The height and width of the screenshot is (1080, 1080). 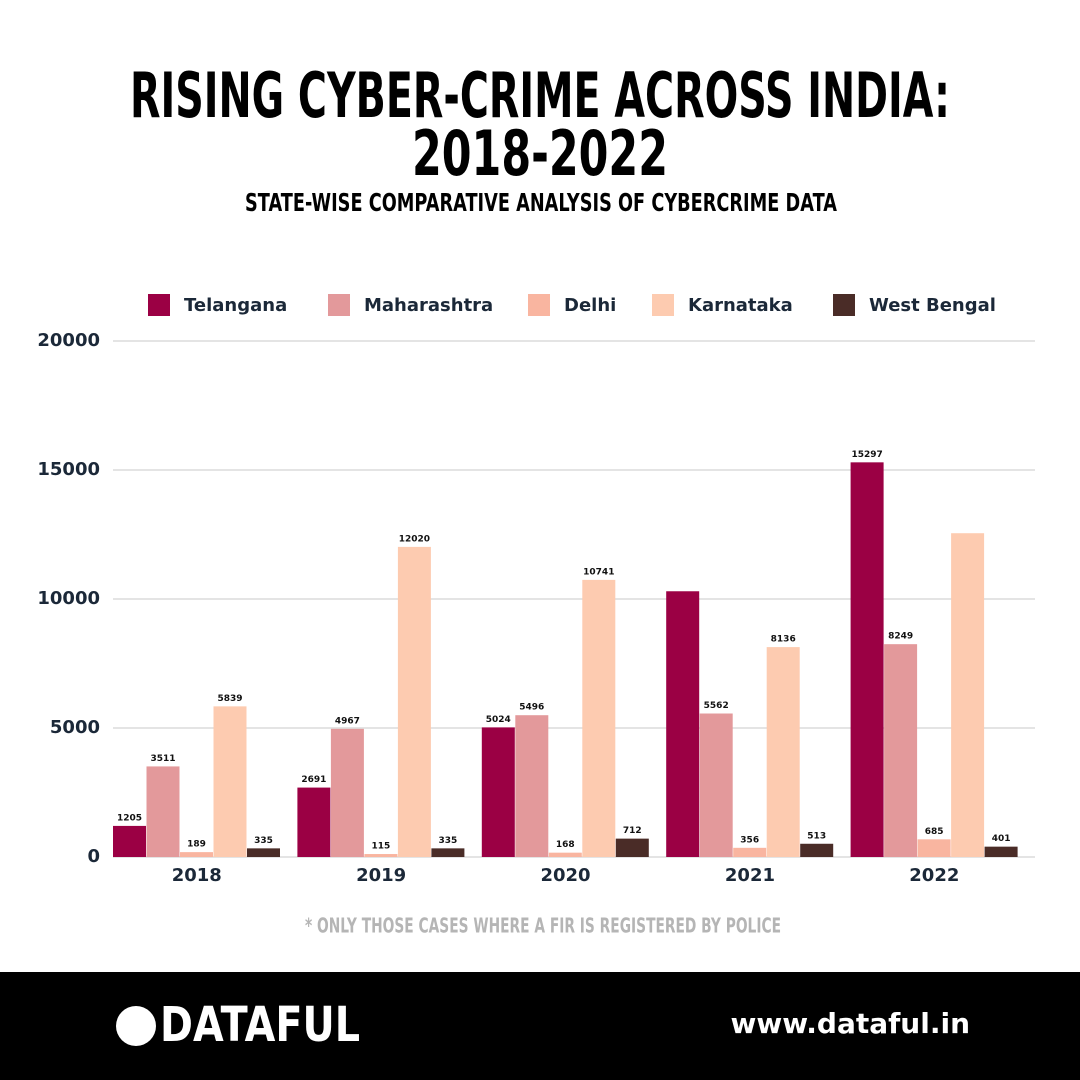 I want to click on value-label: 2691, so click(x=313, y=780).